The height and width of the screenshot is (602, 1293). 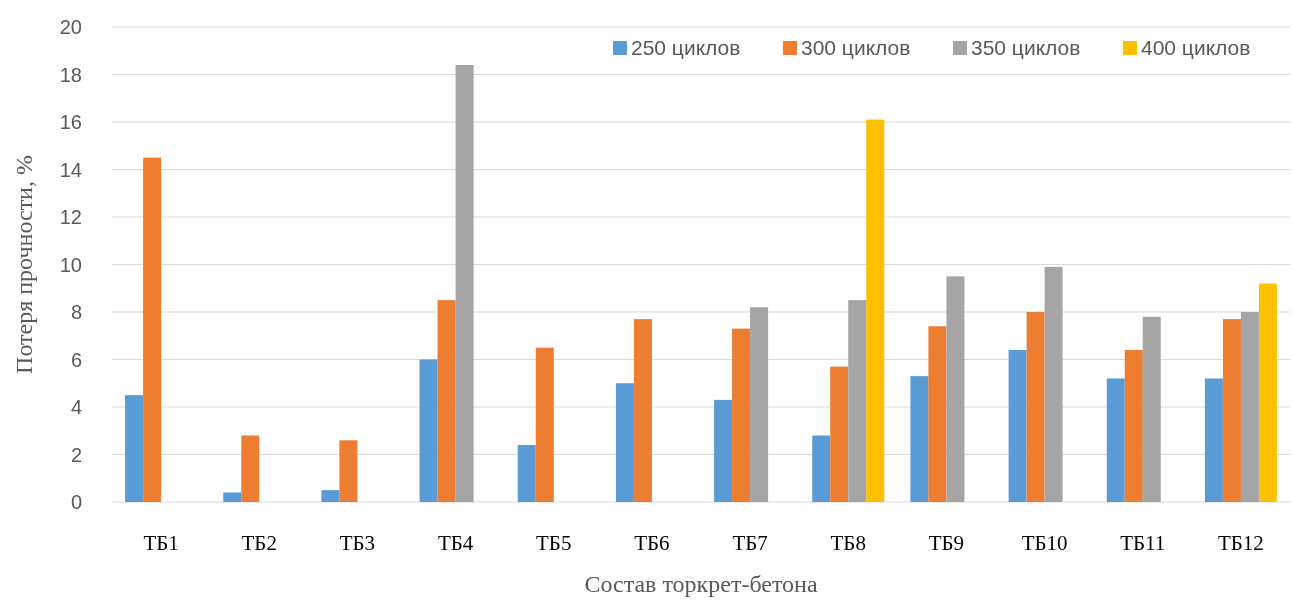 I want to click on y-tick-label: 14, so click(x=70, y=169).